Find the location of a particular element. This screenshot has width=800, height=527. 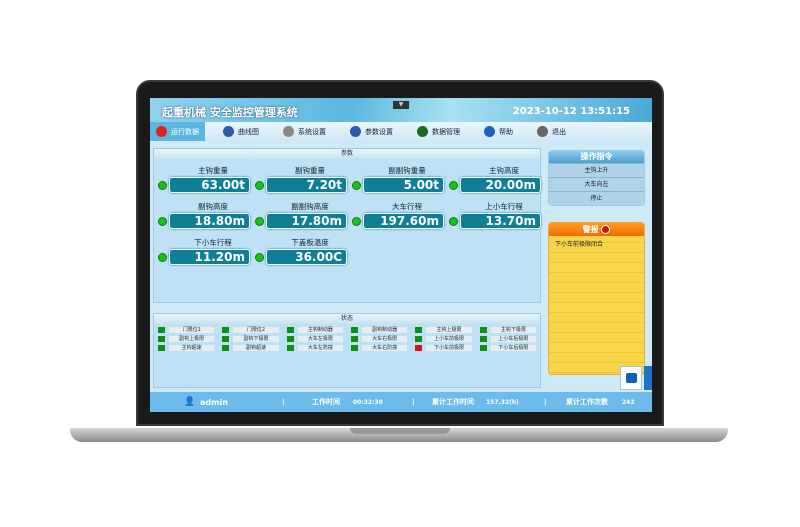

status-label: 副钩下极限 is located at coordinates (256, 339).